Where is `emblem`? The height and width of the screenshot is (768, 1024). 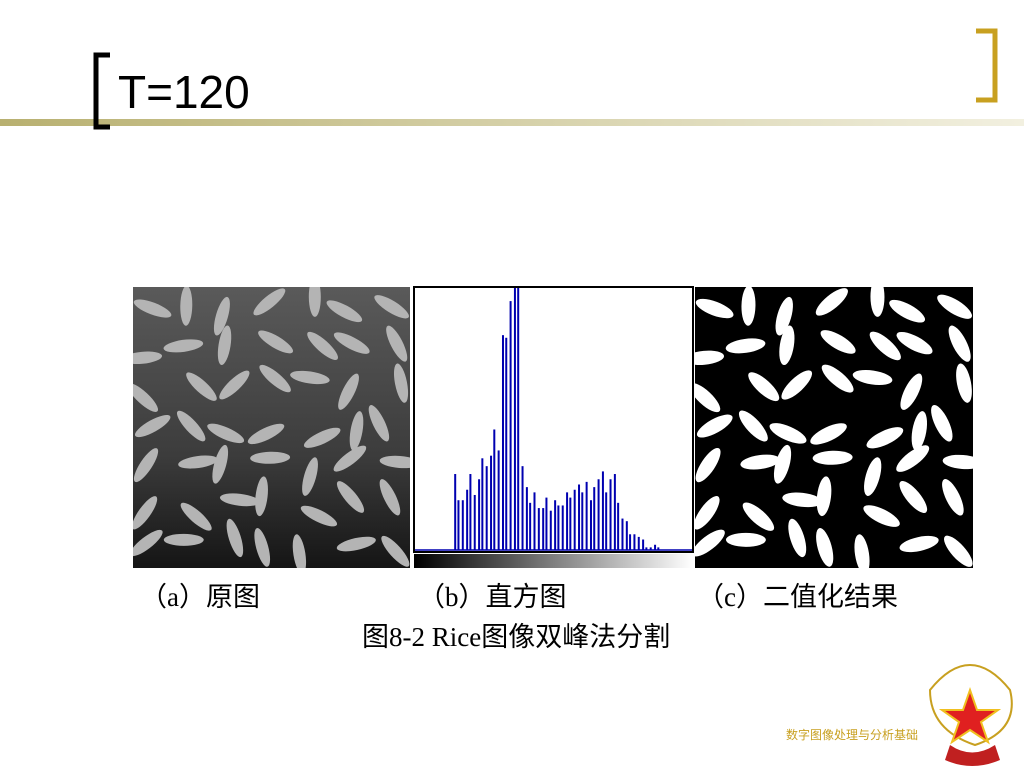 emblem is located at coordinates (970, 715).